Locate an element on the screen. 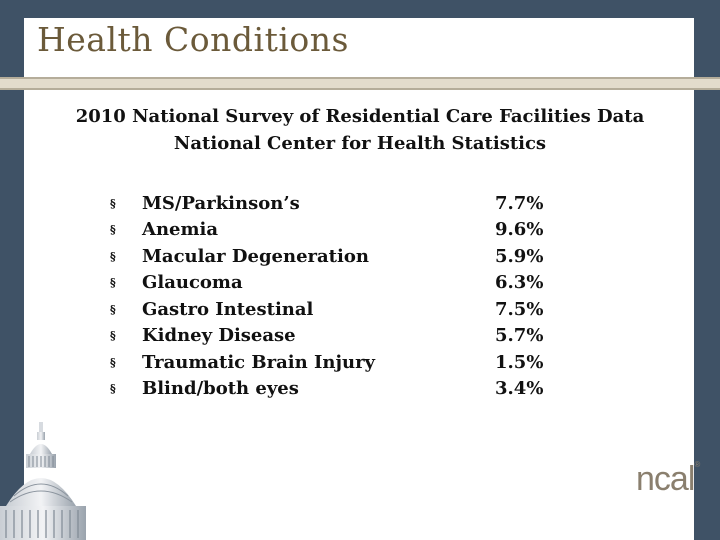 The image size is (720, 540). condition-label: Gastro Intestinal is located at coordinates (228, 309).